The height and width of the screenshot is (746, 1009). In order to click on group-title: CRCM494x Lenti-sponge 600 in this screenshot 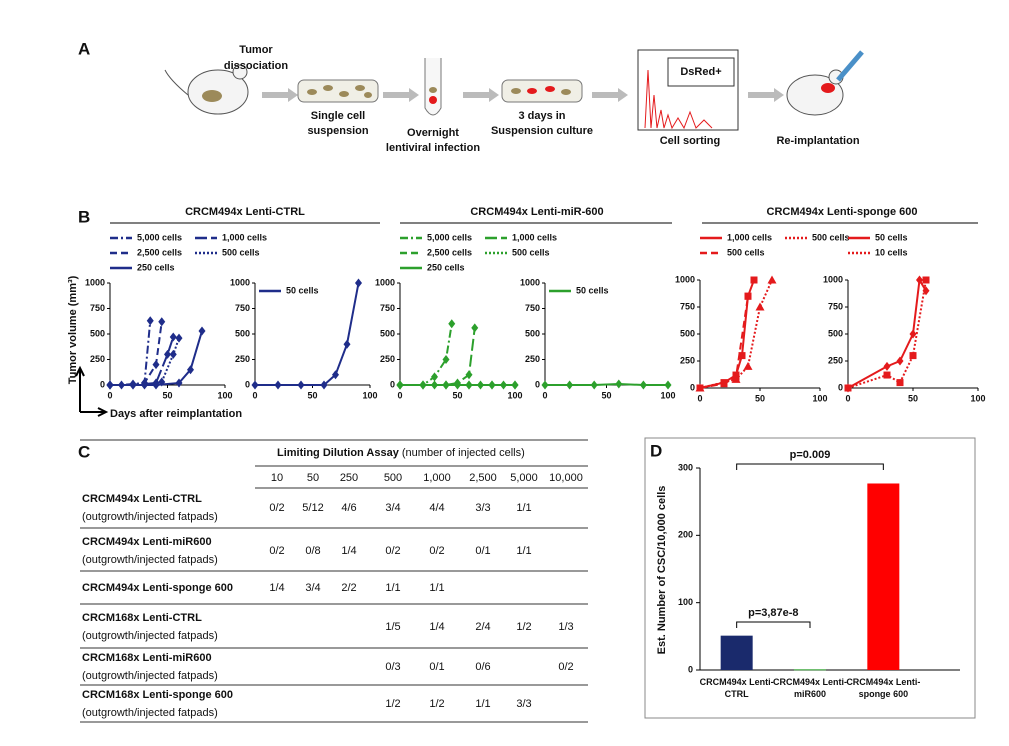, I will do `click(842, 212)`.